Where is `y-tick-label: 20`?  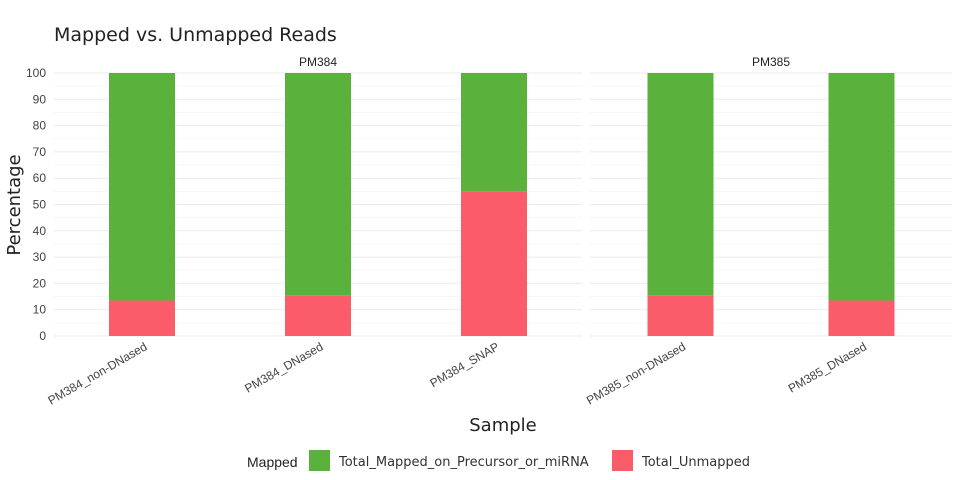 y-tick-label: 20 is located at coordinates (40, 283).